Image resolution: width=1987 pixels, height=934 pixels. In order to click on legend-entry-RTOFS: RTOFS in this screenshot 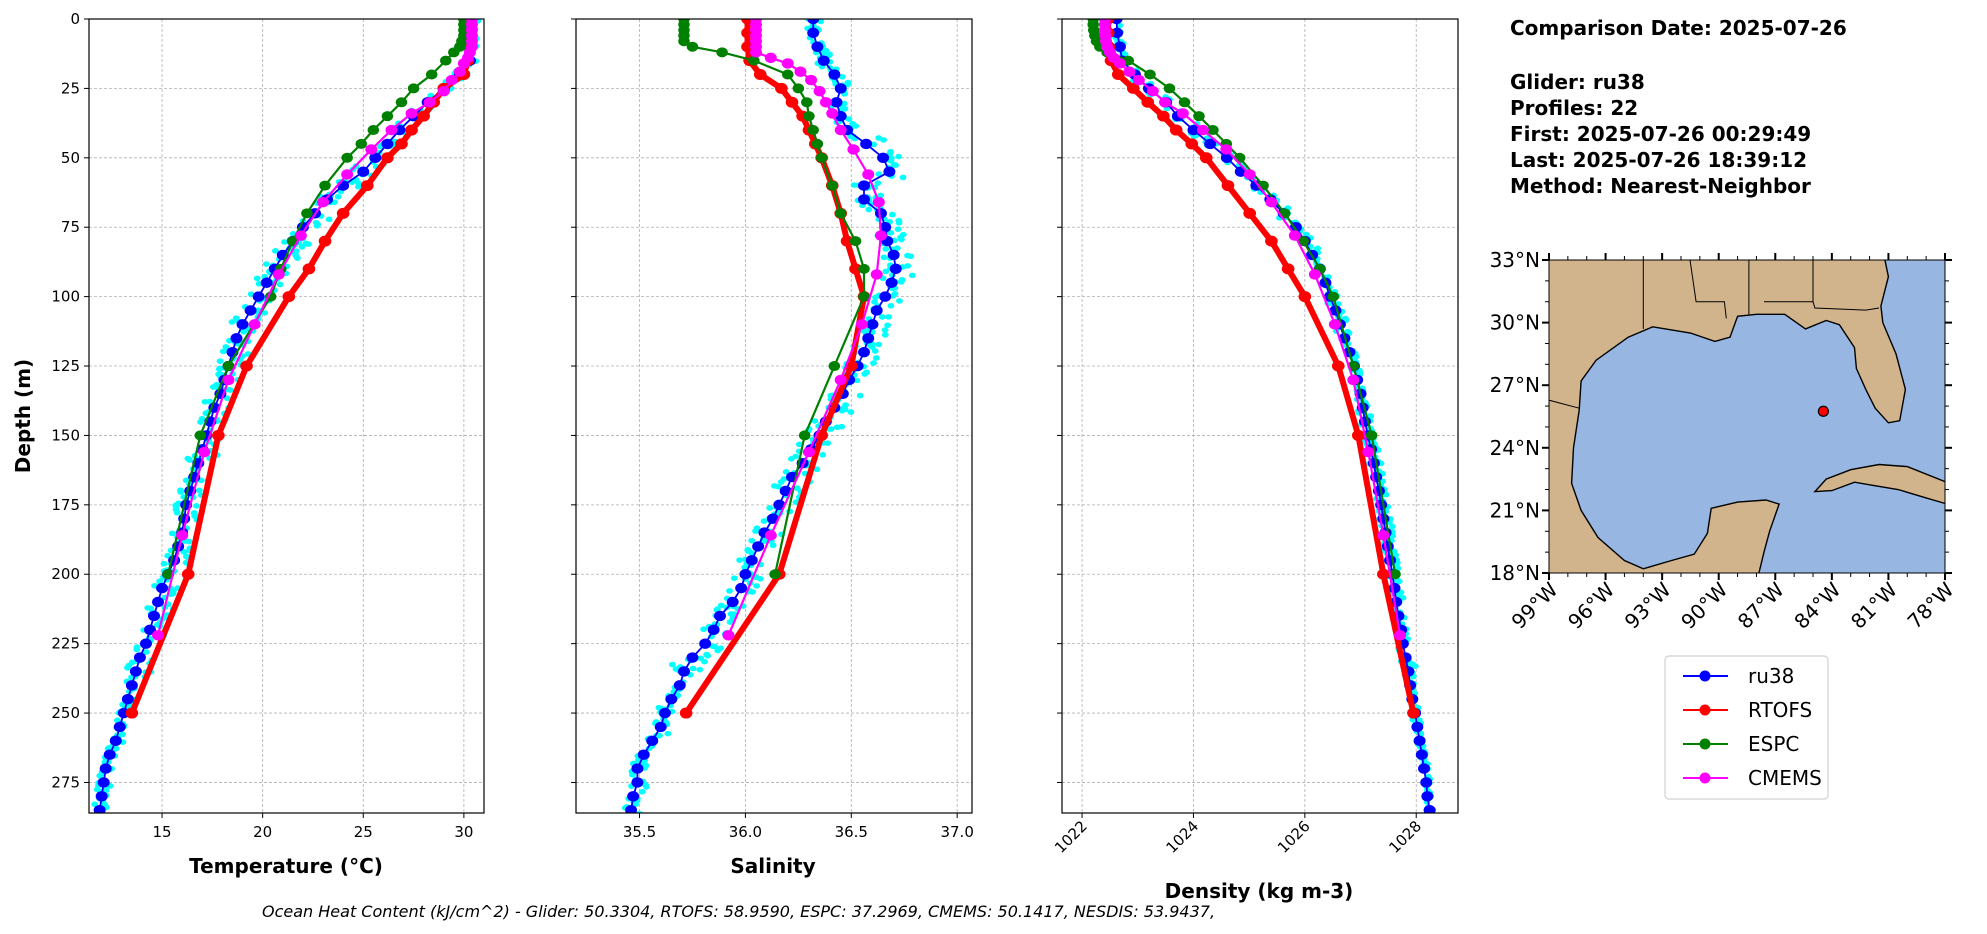, I will do `click(1747, 710)`.